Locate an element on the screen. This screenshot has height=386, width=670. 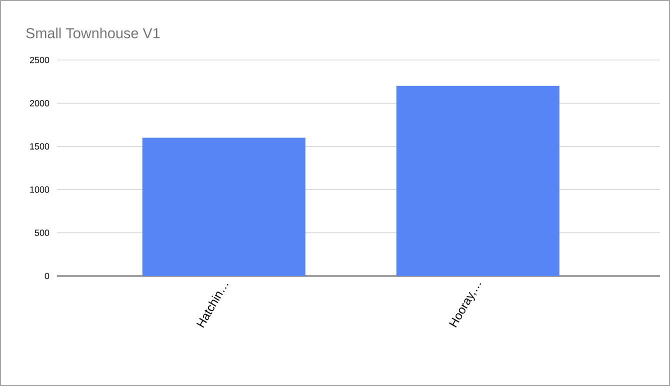
chart-title: Small Townhouse V1 is located at coordinates (93, 33).